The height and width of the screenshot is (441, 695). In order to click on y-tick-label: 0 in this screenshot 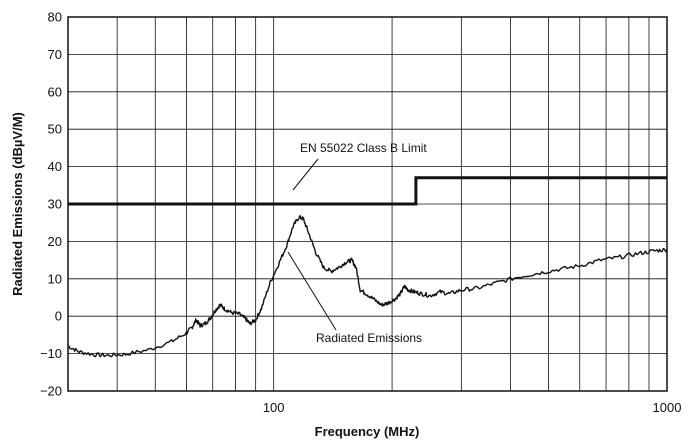, I will do `click(58, 316)`.